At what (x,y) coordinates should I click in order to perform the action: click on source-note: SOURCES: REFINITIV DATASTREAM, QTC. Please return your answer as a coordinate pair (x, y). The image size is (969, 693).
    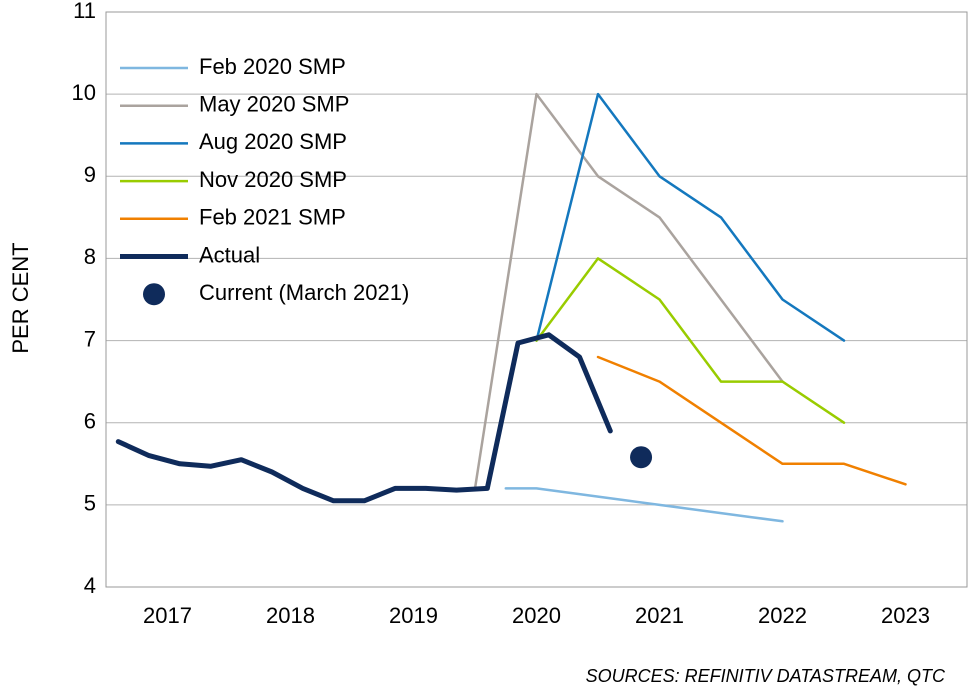
    Looking at the image, I should click on (766, 676).